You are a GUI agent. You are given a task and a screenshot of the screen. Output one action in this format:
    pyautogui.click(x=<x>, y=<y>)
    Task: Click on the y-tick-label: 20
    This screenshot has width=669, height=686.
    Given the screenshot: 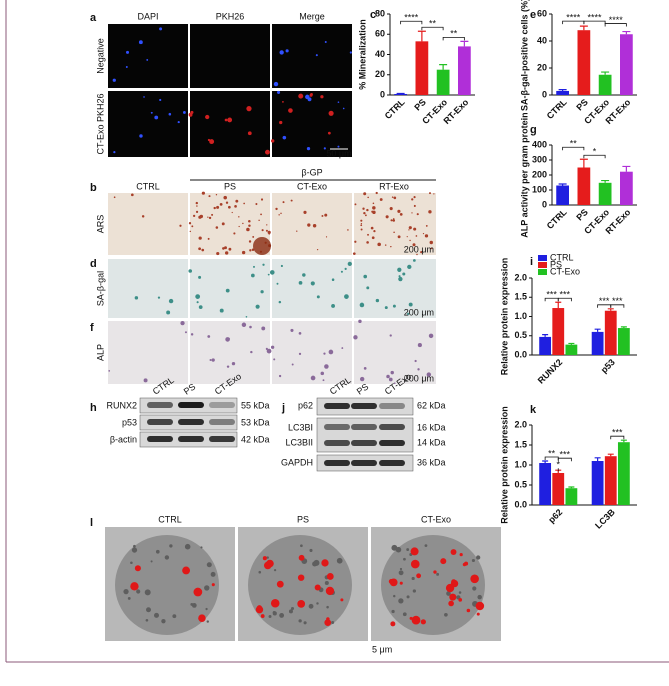 What is the action you would take?
    pyautogui.click(x=542, y=67)
    